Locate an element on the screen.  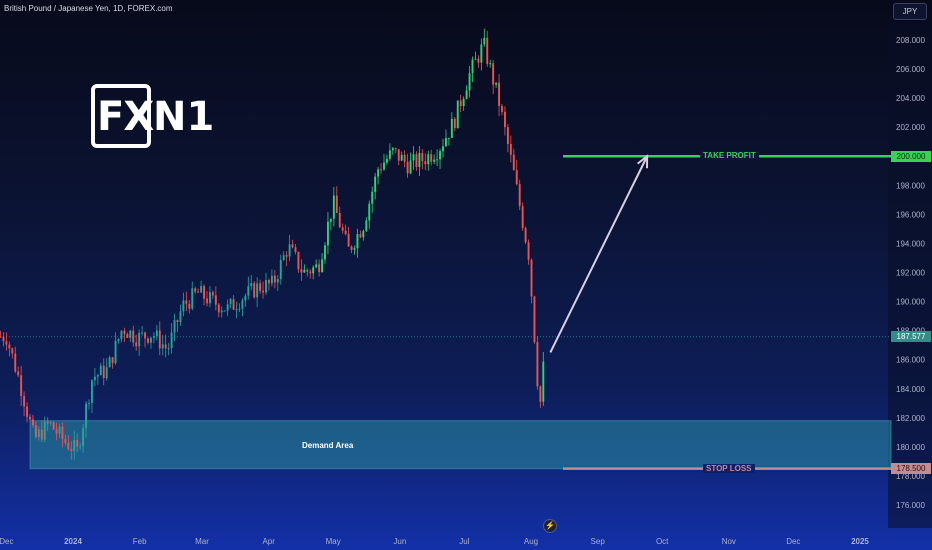
x-tick-label: Apr is located at coordinates (268, 541).